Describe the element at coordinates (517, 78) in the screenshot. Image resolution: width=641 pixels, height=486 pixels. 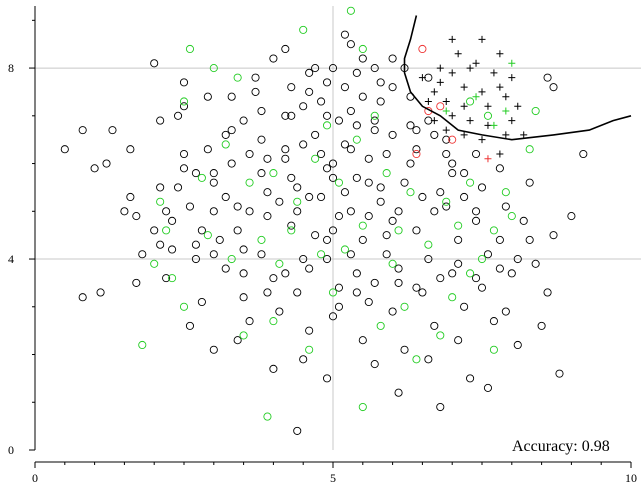
I see `boundary-curve` at that location.